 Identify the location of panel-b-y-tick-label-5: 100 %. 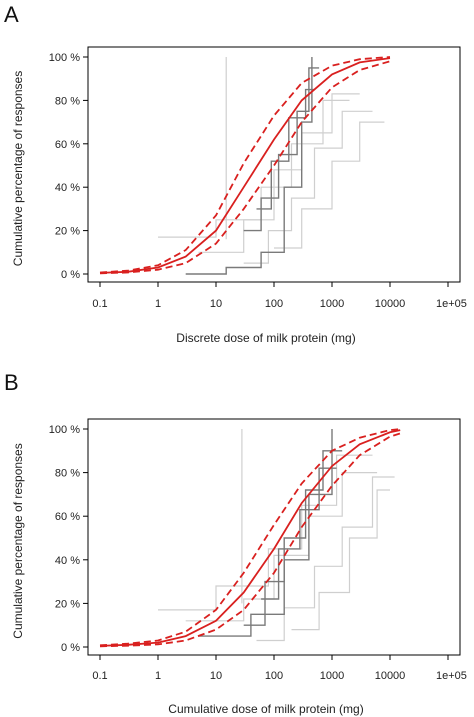
(64, 430).